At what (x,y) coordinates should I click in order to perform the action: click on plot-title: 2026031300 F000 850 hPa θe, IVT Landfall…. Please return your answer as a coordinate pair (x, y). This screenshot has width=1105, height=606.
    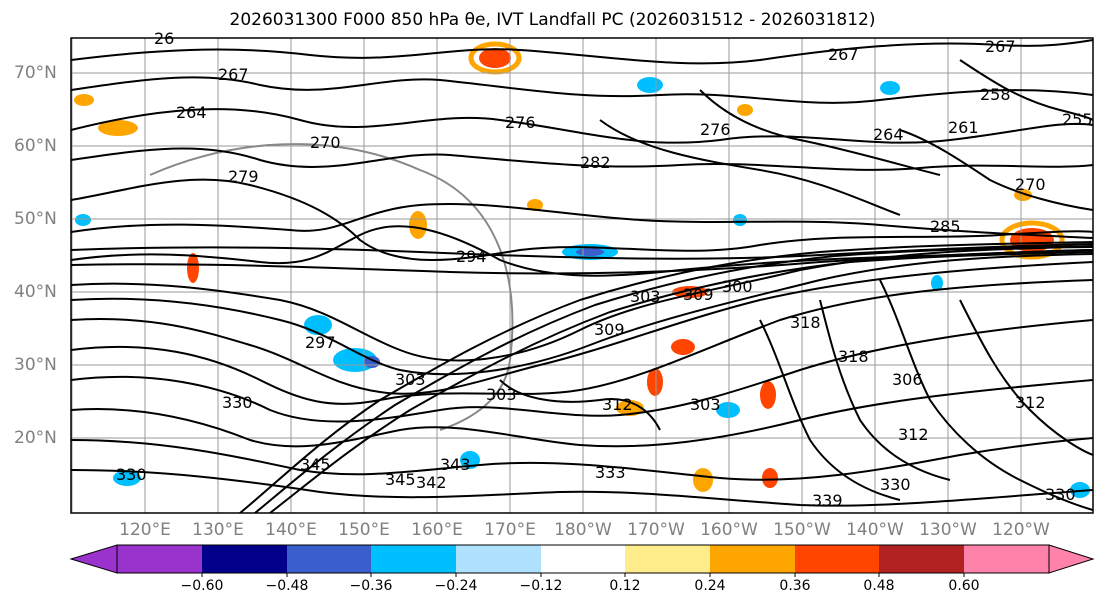
    Looking at the image, I should click on (552, 20).